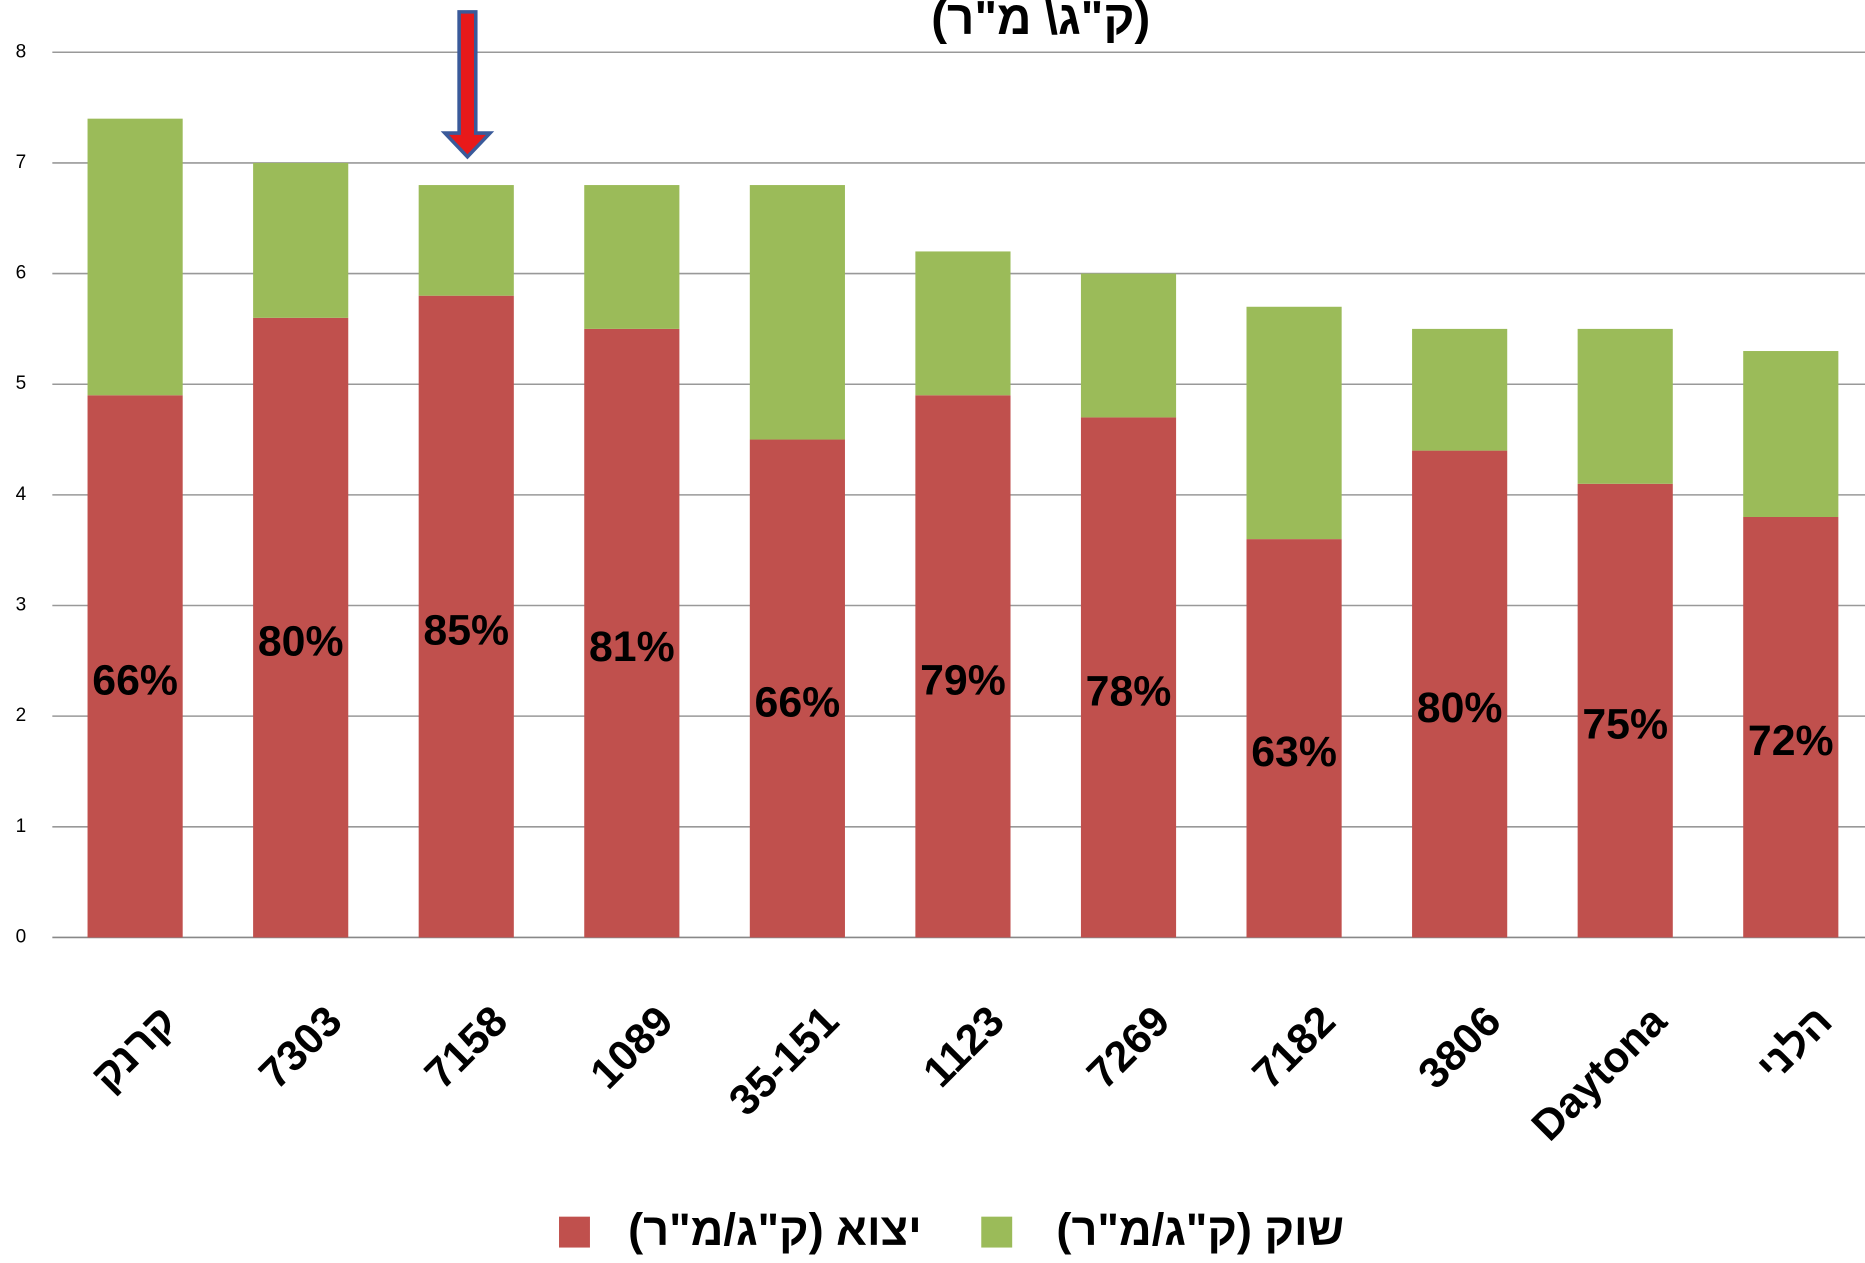 The height and width of the screenshot is (1263, 1865). What do you see at coordinates (1791, 741) in the screenshot?
I see `share-label: 72%` at bounding box center [1791, 741].